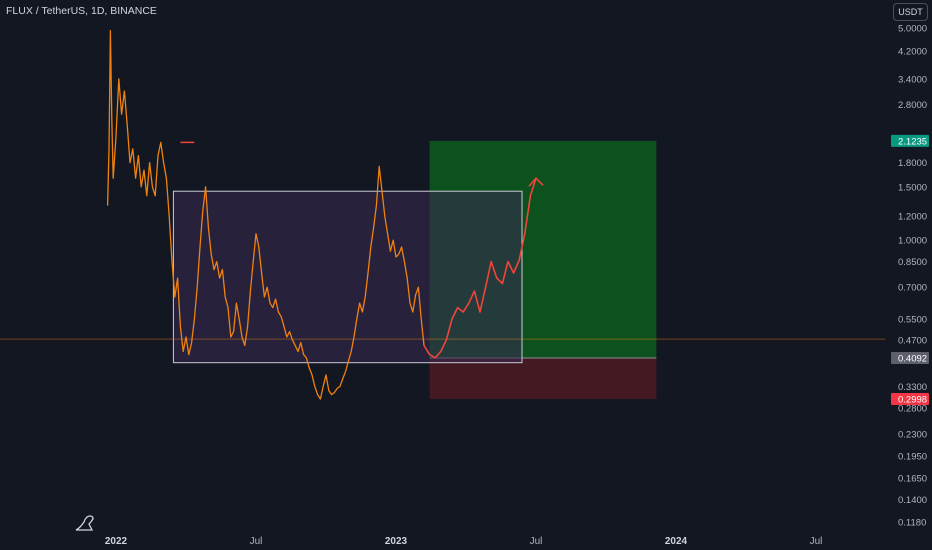 This screenshot has height=550, width=932. Describe the element at coordinates (912, 187) in the screenshot. I see `y-tick-label: 1.5000` at that location.